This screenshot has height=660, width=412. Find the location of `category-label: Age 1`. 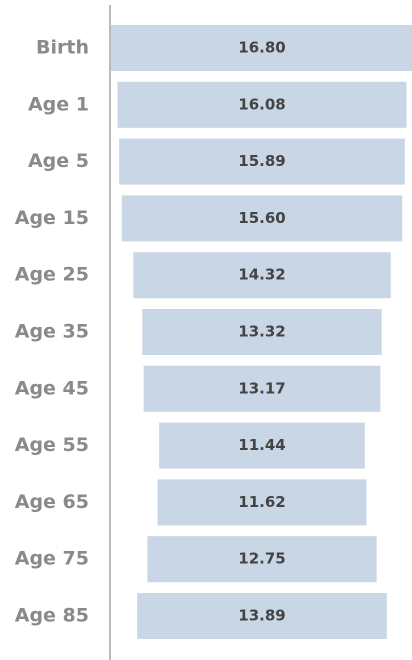

category-label: Age 1 is located at coordinates (58, 104).